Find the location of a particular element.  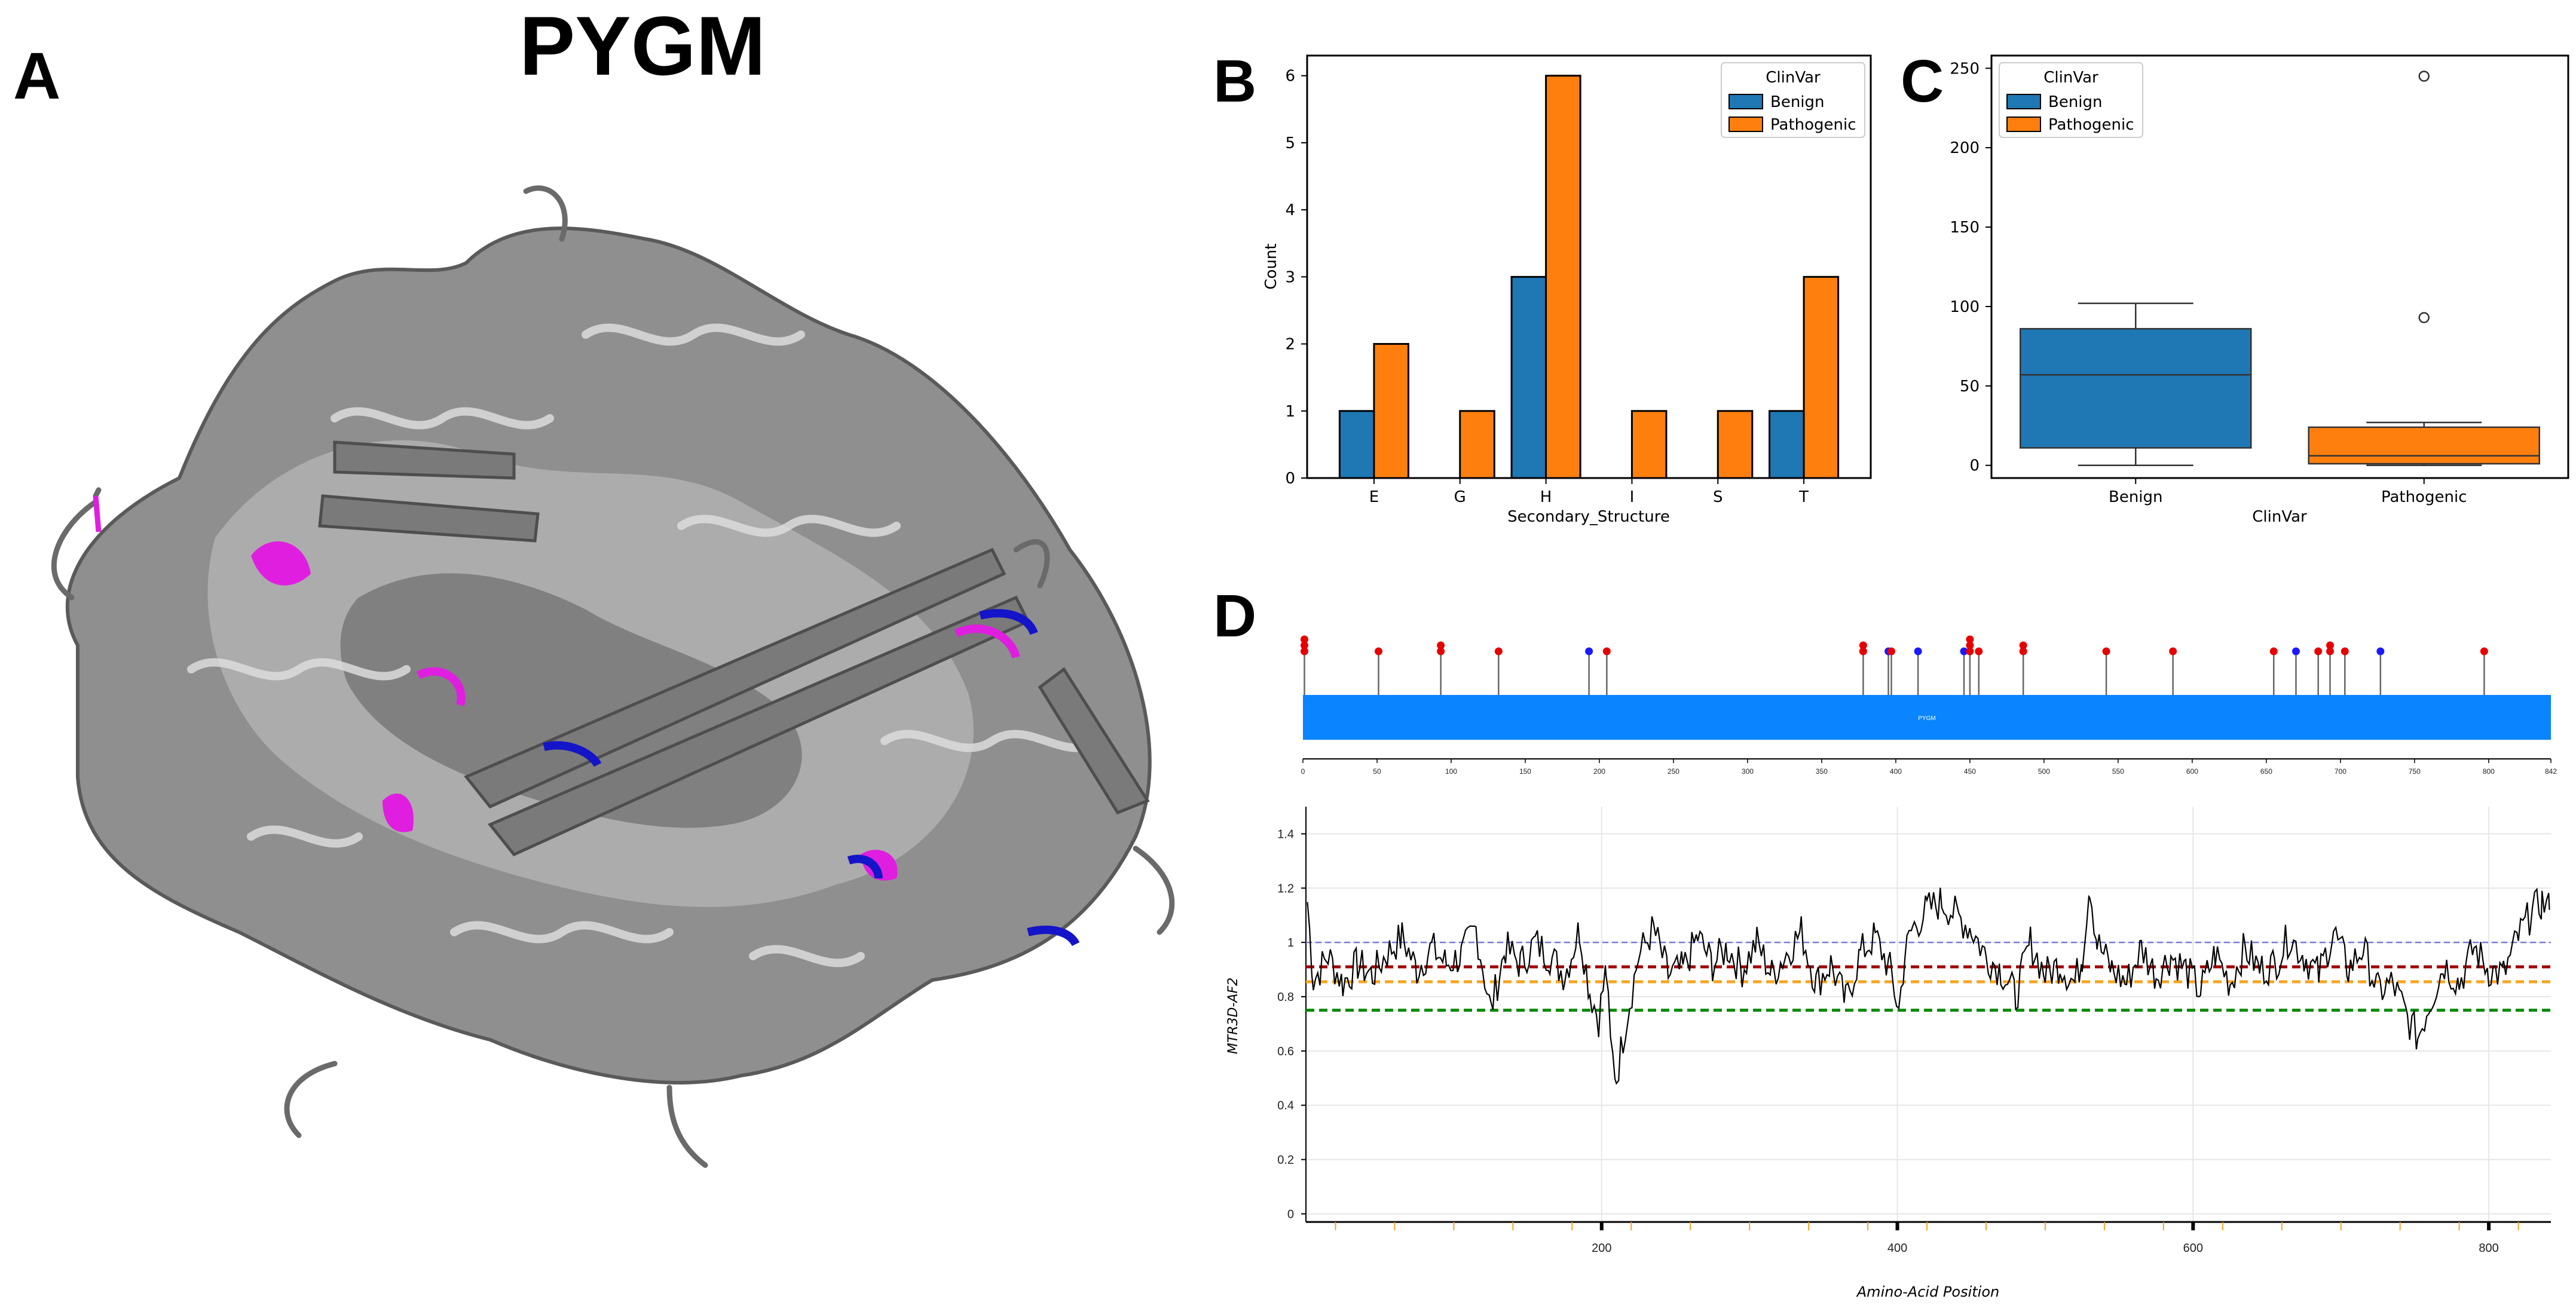

y-axis-title-d: MTR3D-AF2 is located at coordinates (1233, 1016).